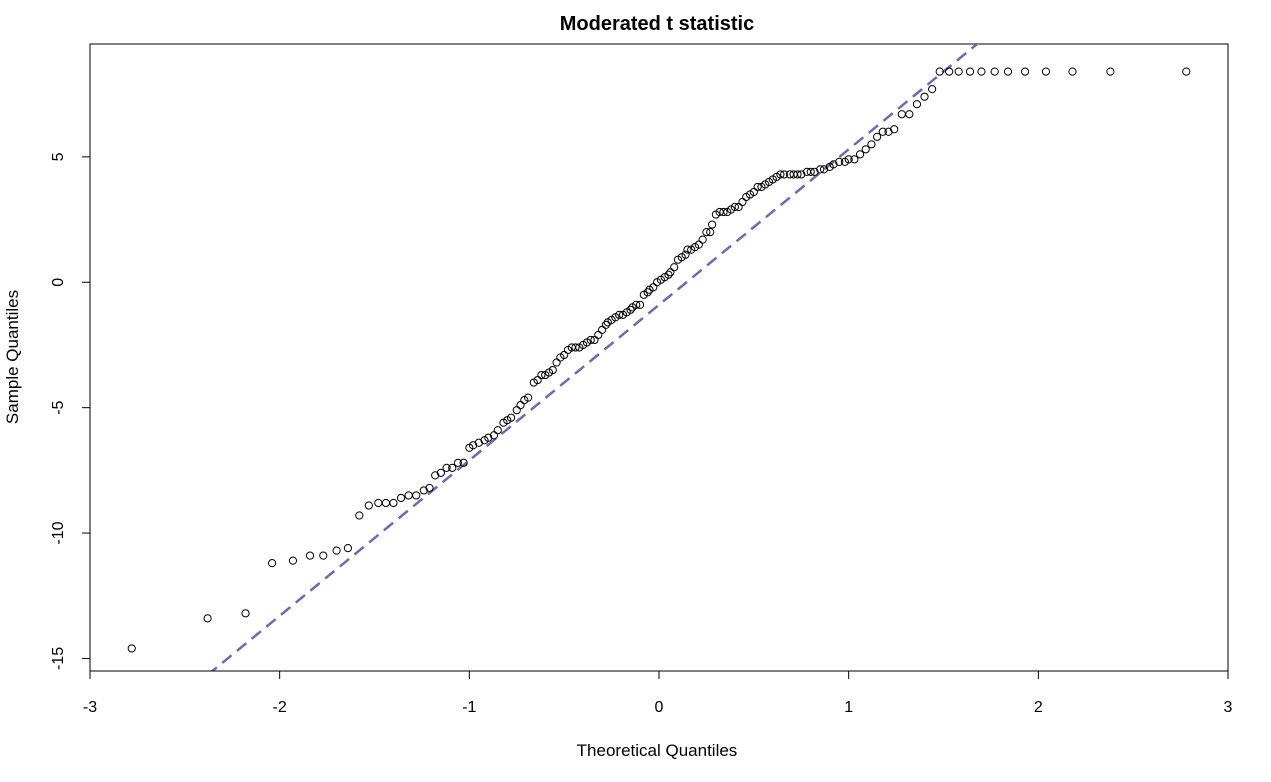 Image resolution: width=1271 pixels, height=782 pixels. I want to click on y-tick-label: -15, so click(58, 658).